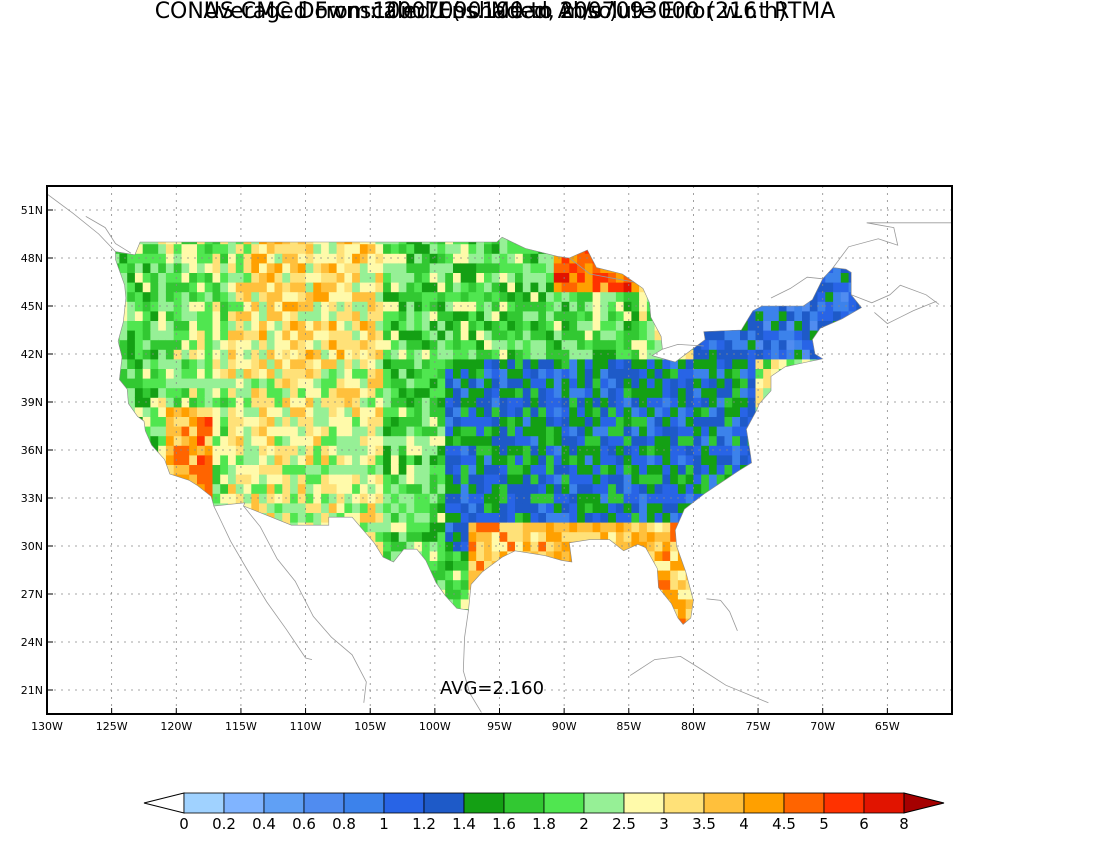  Describe the element at coordinates (744, 824) in the screenshot. I see `colorbar-label: 4` at that location.